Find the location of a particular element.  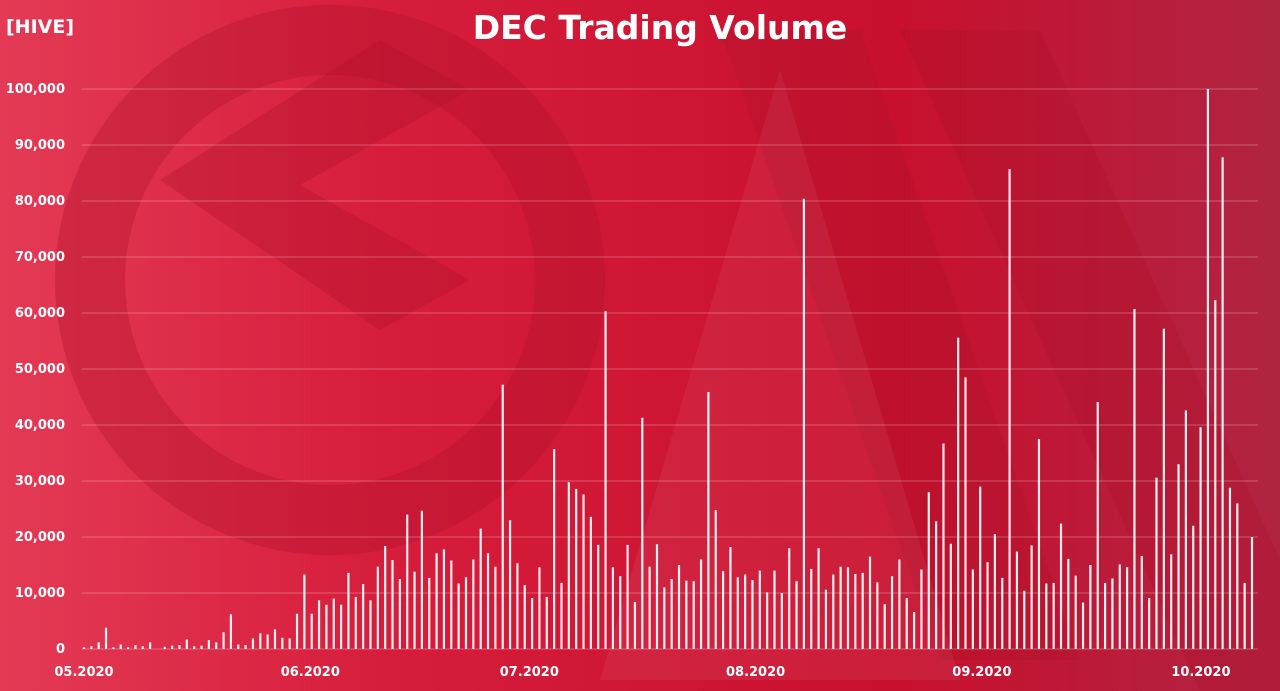

unit-label: [HIVE] is located at coordinates (40, 27).